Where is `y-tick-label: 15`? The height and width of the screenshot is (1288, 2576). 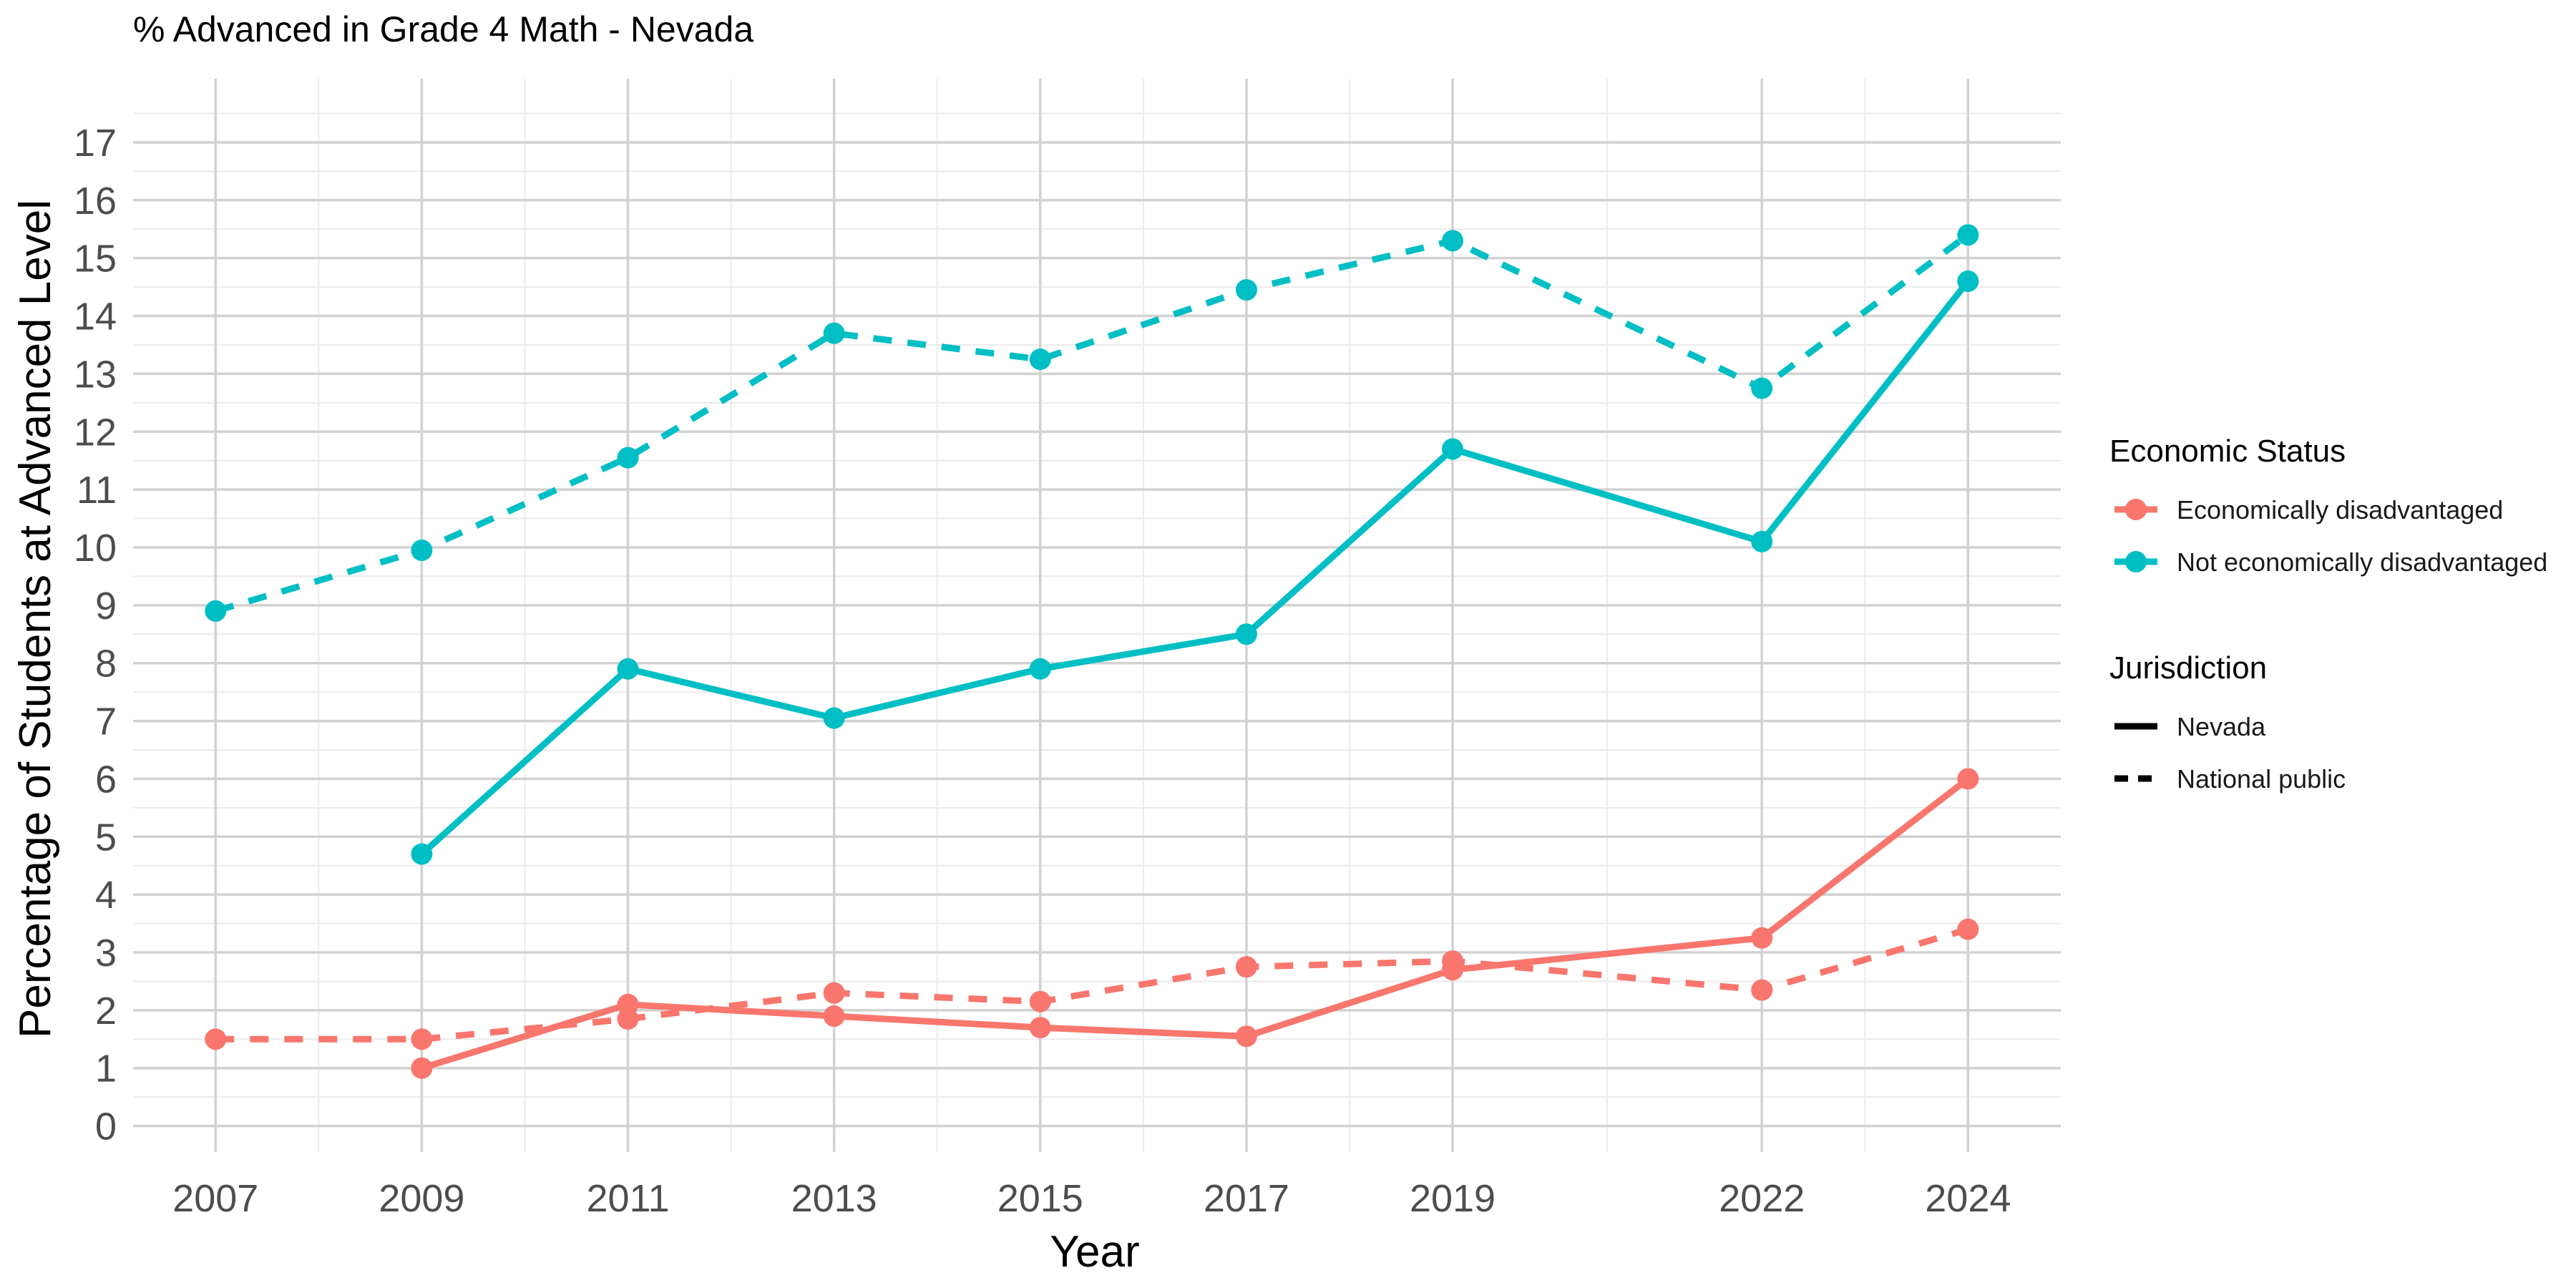
y-tick-label: 15 is located at coordinates (95, 259).